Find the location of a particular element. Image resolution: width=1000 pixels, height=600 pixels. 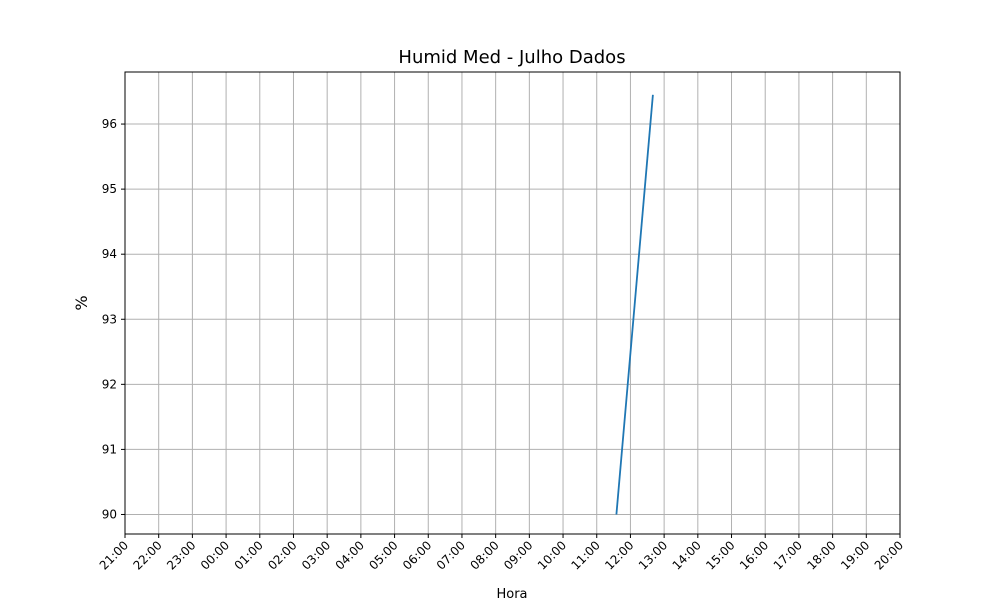

x-tick-label: 02:00 is located at coordinates (282, 555).